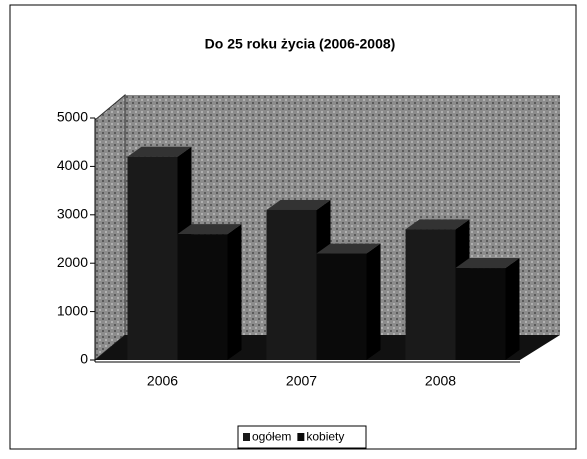 The width and height of the screenshot is (587, 459). What do you see at coordinates (440, 381) in the screenshot?
I see `x-tick-label: 2008` at bounding box center [440, 381].